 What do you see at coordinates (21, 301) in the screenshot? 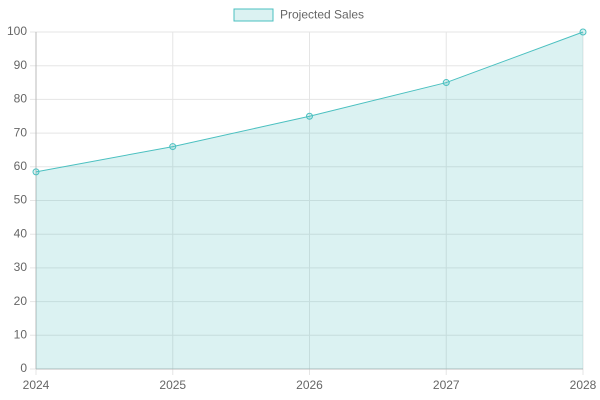
I see `y-tick-label: 20` at bounding box center [21, 301].